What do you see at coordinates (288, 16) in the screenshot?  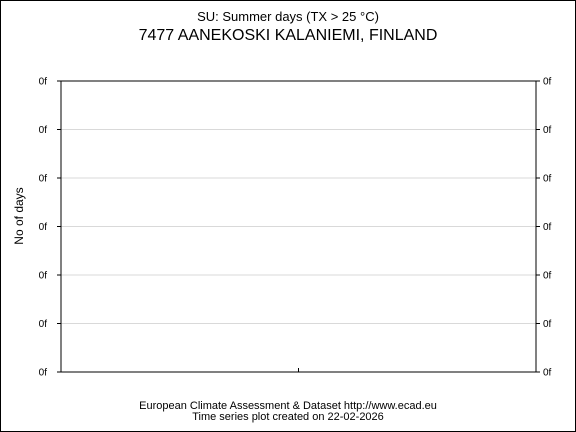 I see `chart-title: SU: Summer days (TX > 25 °C)` at bounding box center [288, 16].